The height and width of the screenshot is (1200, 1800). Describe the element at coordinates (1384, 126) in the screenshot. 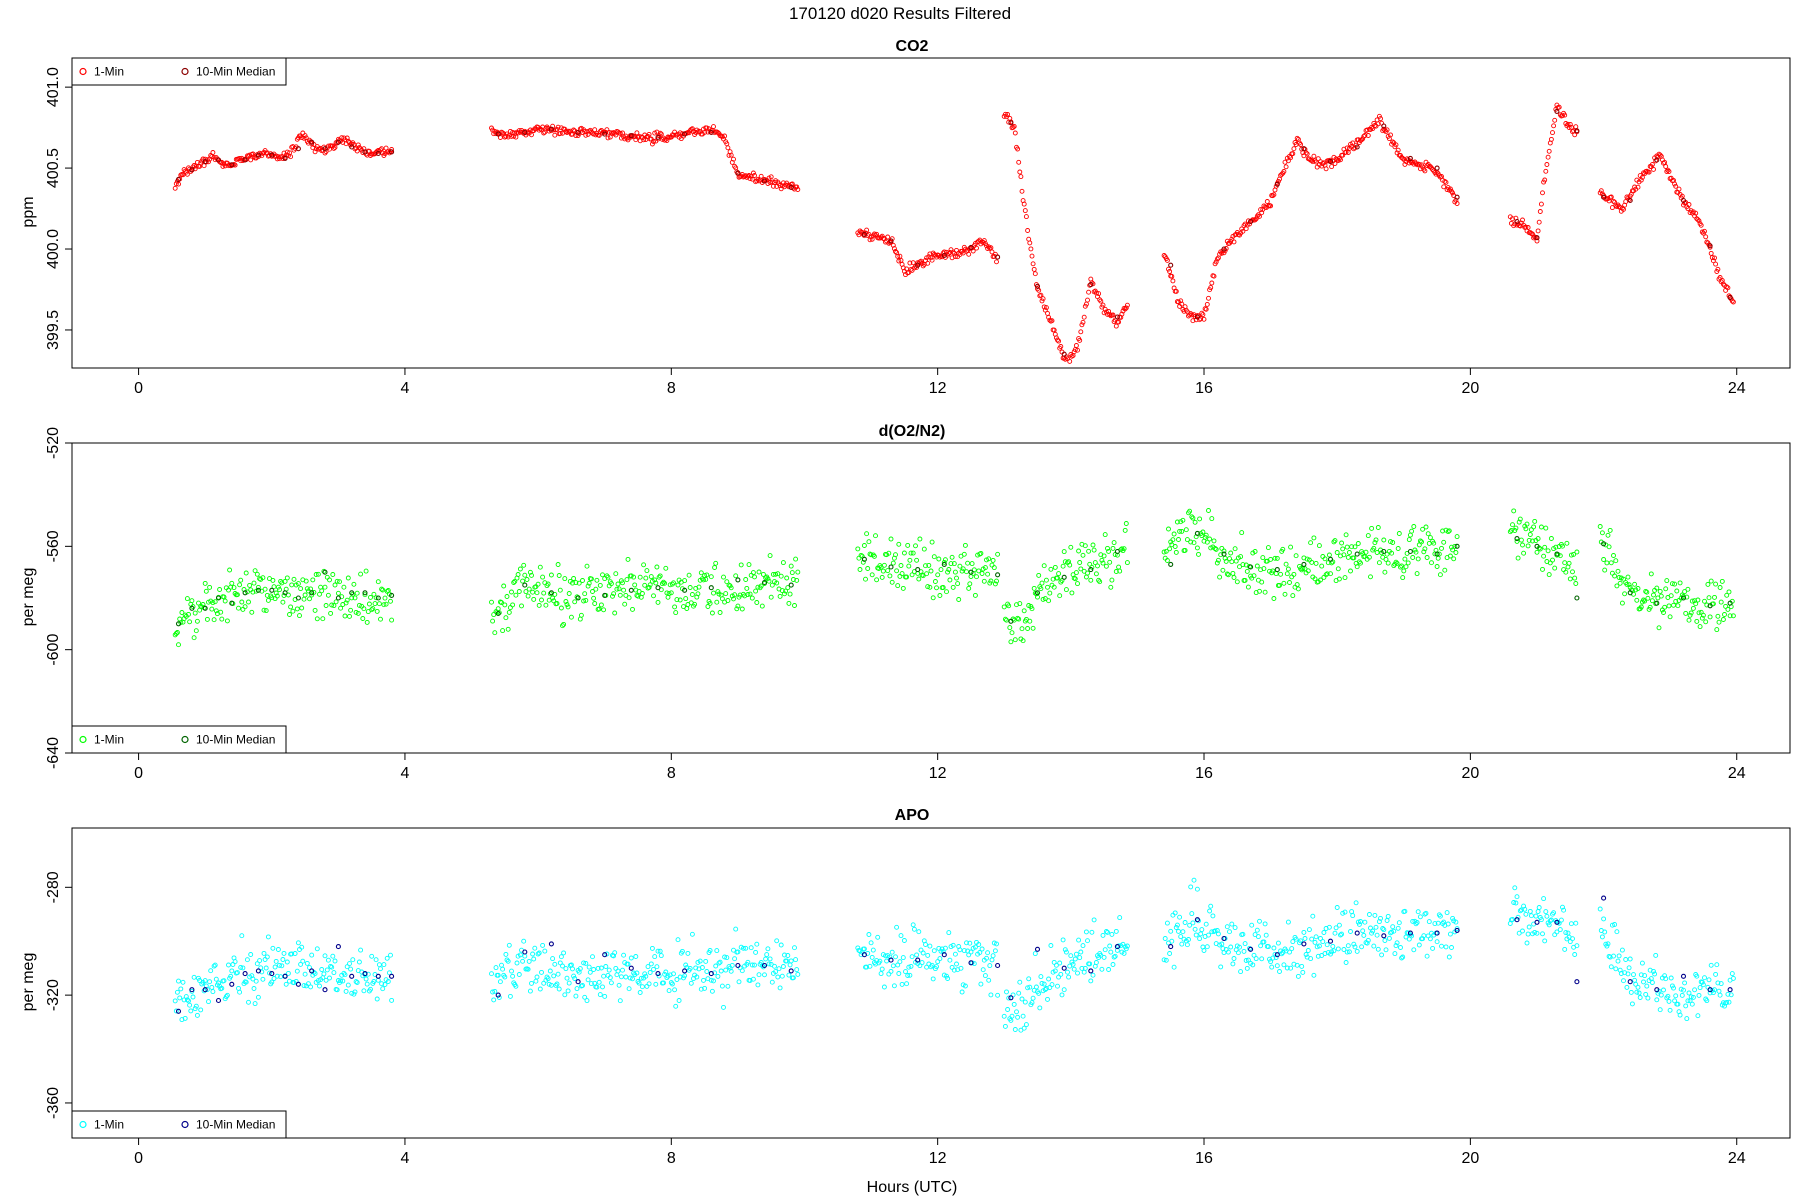

I see `co2-median-point` at that location.